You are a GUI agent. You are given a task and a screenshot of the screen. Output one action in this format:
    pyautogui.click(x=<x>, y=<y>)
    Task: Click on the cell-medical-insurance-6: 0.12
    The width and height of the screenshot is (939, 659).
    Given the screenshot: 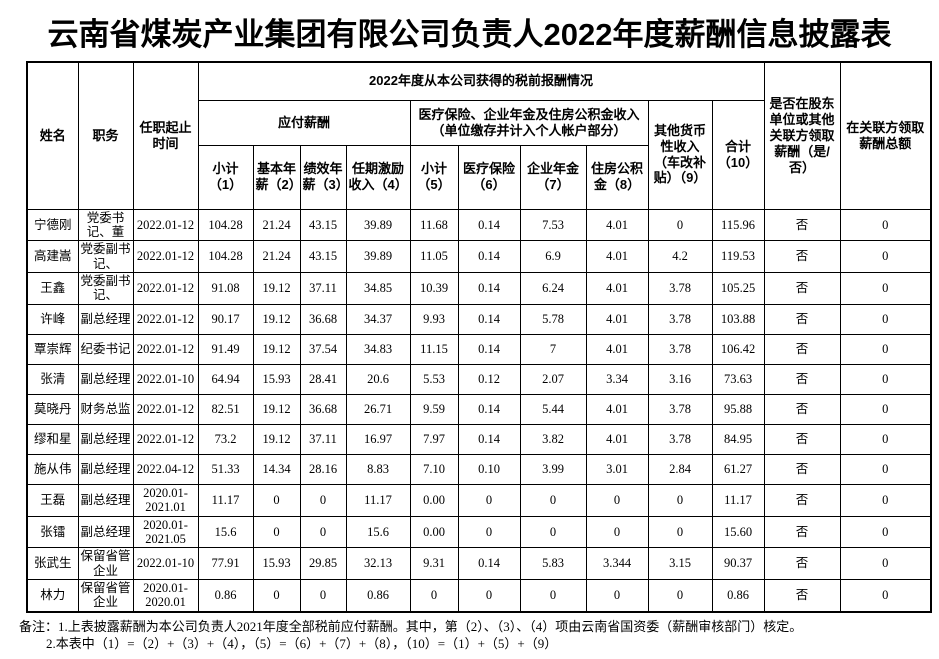 What is the action you would take?
    pyautogui.click(x=489, y=379)
    